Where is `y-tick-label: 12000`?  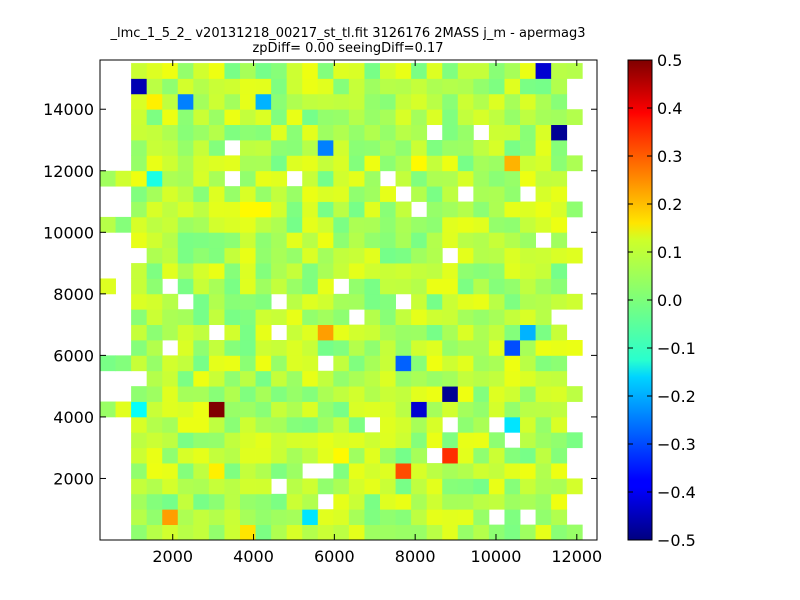
y-tick-label: 12000 is located at coordinates (68, 171).